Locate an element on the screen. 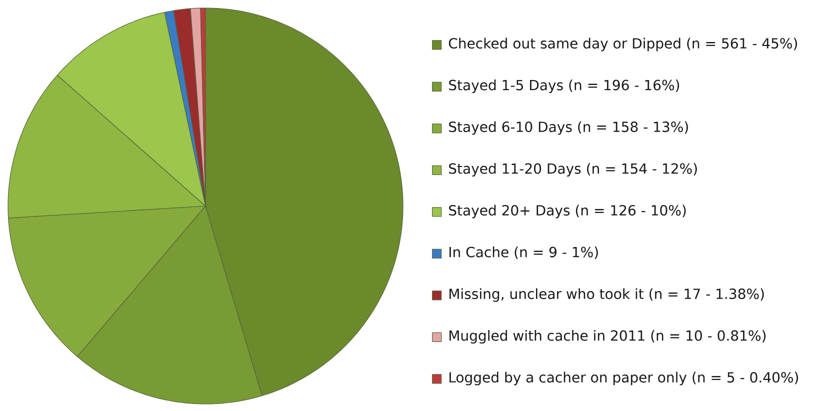  legend-label: Stayed 11-20 Days (n = 154 - 12%) is located at coordinates (573, 170).